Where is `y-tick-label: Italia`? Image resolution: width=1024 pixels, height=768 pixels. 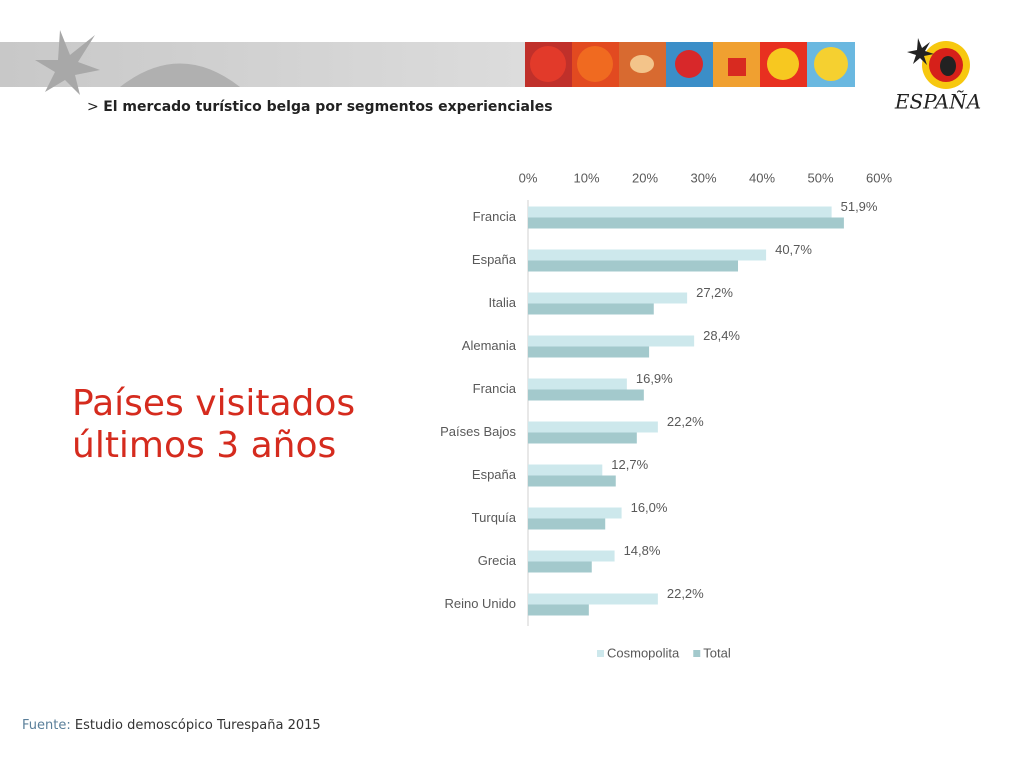
y-tick-label: Italia is located at coordinates (503, 302).